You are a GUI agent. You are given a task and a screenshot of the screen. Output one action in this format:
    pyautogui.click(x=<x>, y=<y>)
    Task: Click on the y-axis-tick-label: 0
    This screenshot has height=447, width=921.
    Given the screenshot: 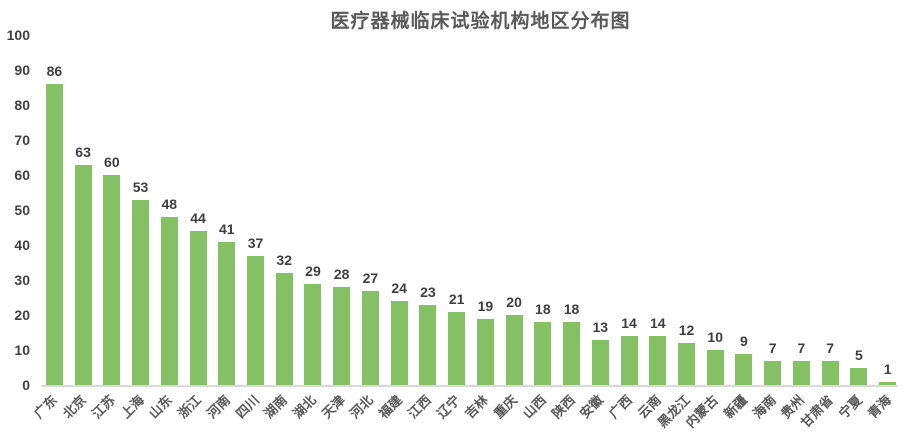 What is the action you would take?
    pyautogui.click(x=26, y=385)
    